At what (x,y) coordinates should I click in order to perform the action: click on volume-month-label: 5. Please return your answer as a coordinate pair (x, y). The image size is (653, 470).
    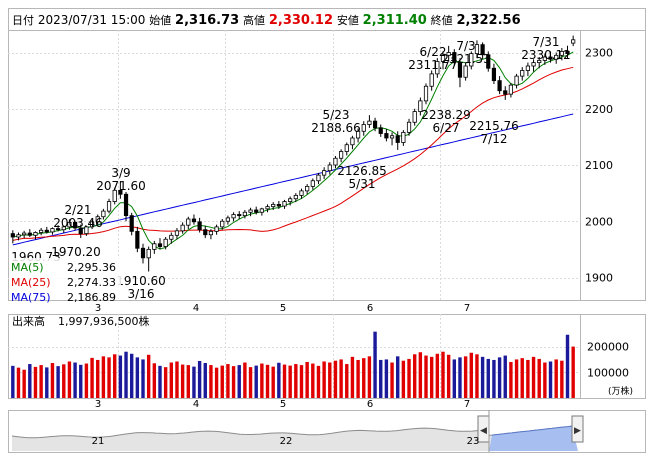
    Looking at the image, I should click on (283, 404).